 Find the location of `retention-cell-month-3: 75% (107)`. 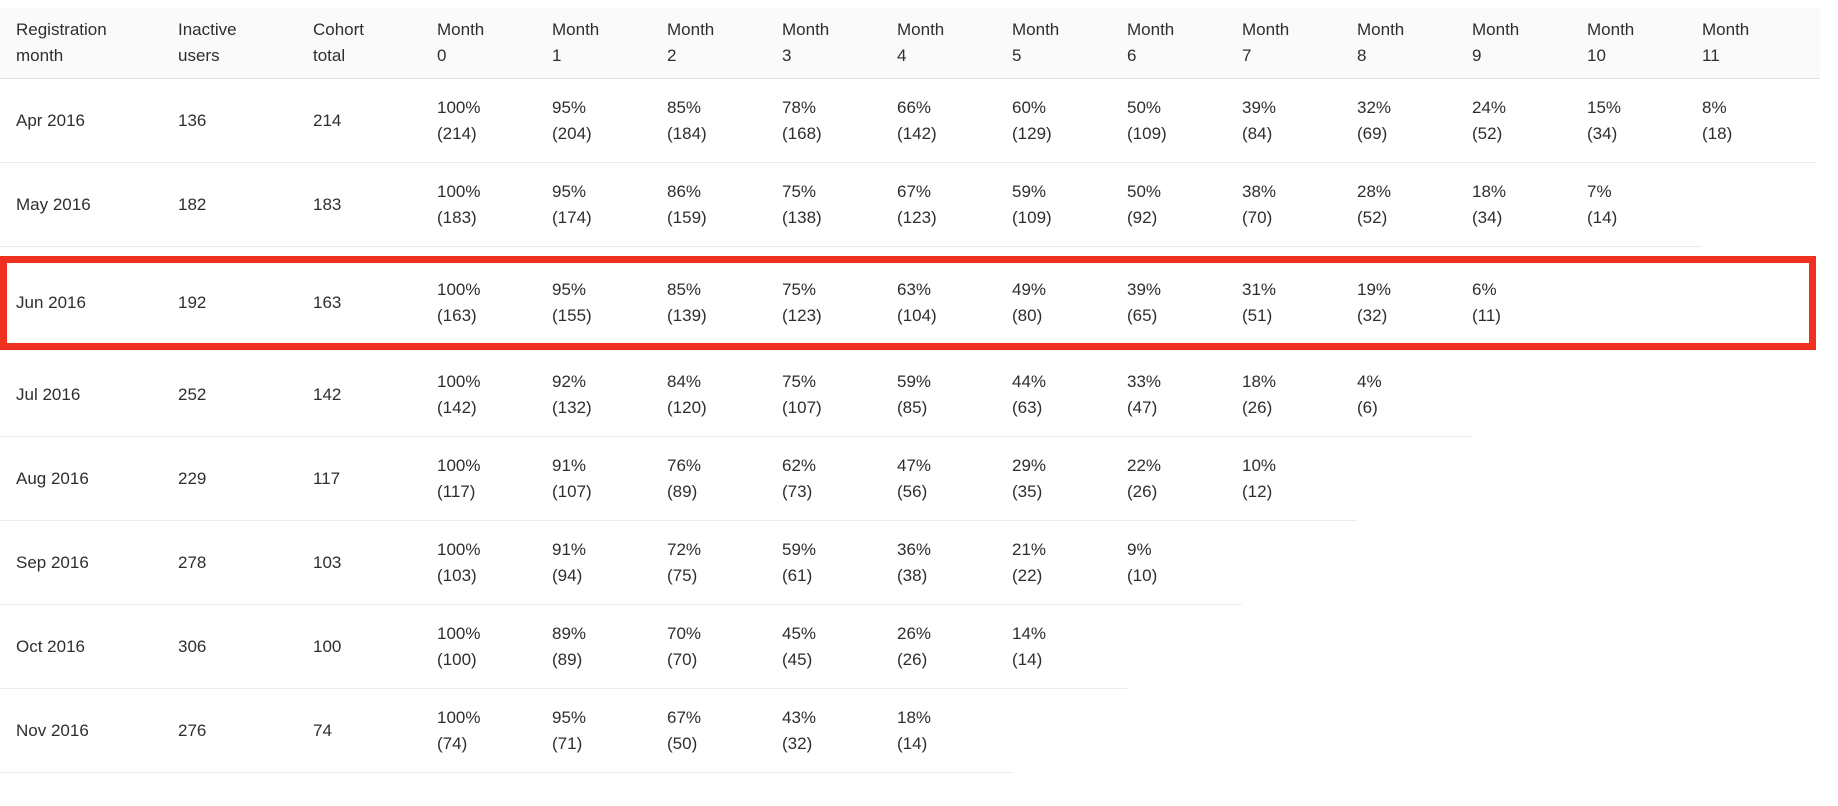

retention-cell-month-3: 75% (107) is located at coordinates (839, 395).